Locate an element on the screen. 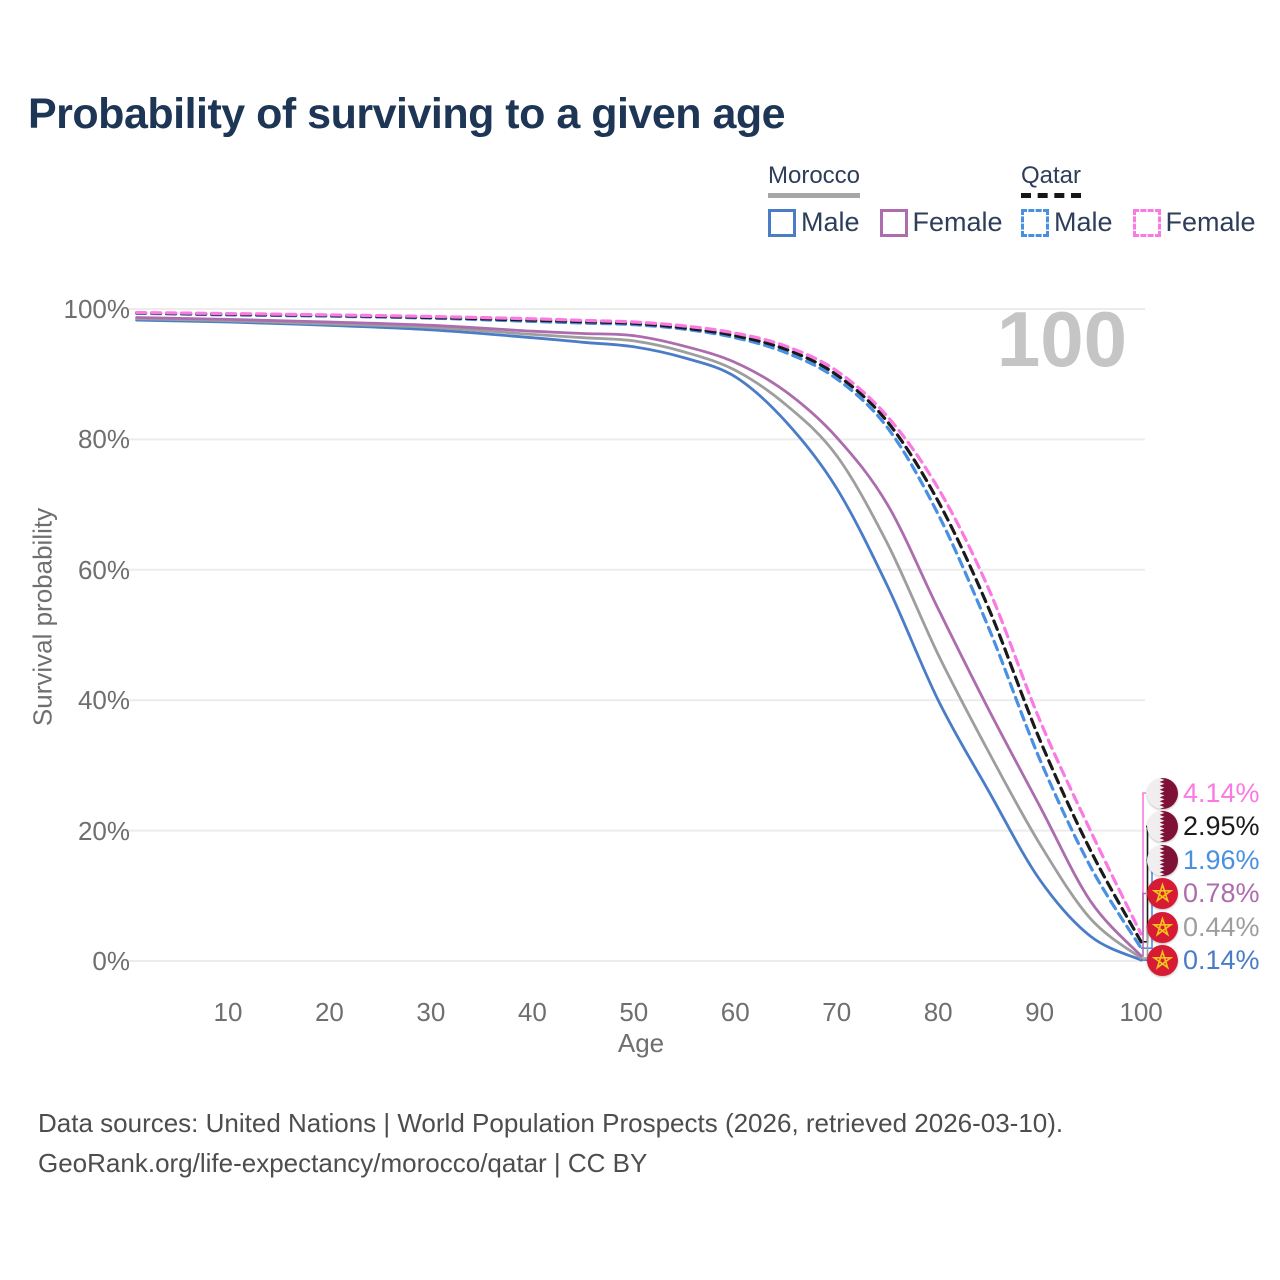 The height and width of the screenshot is (1280, 1280). y-tick-label: 40% is located at coordinates (103, 700).